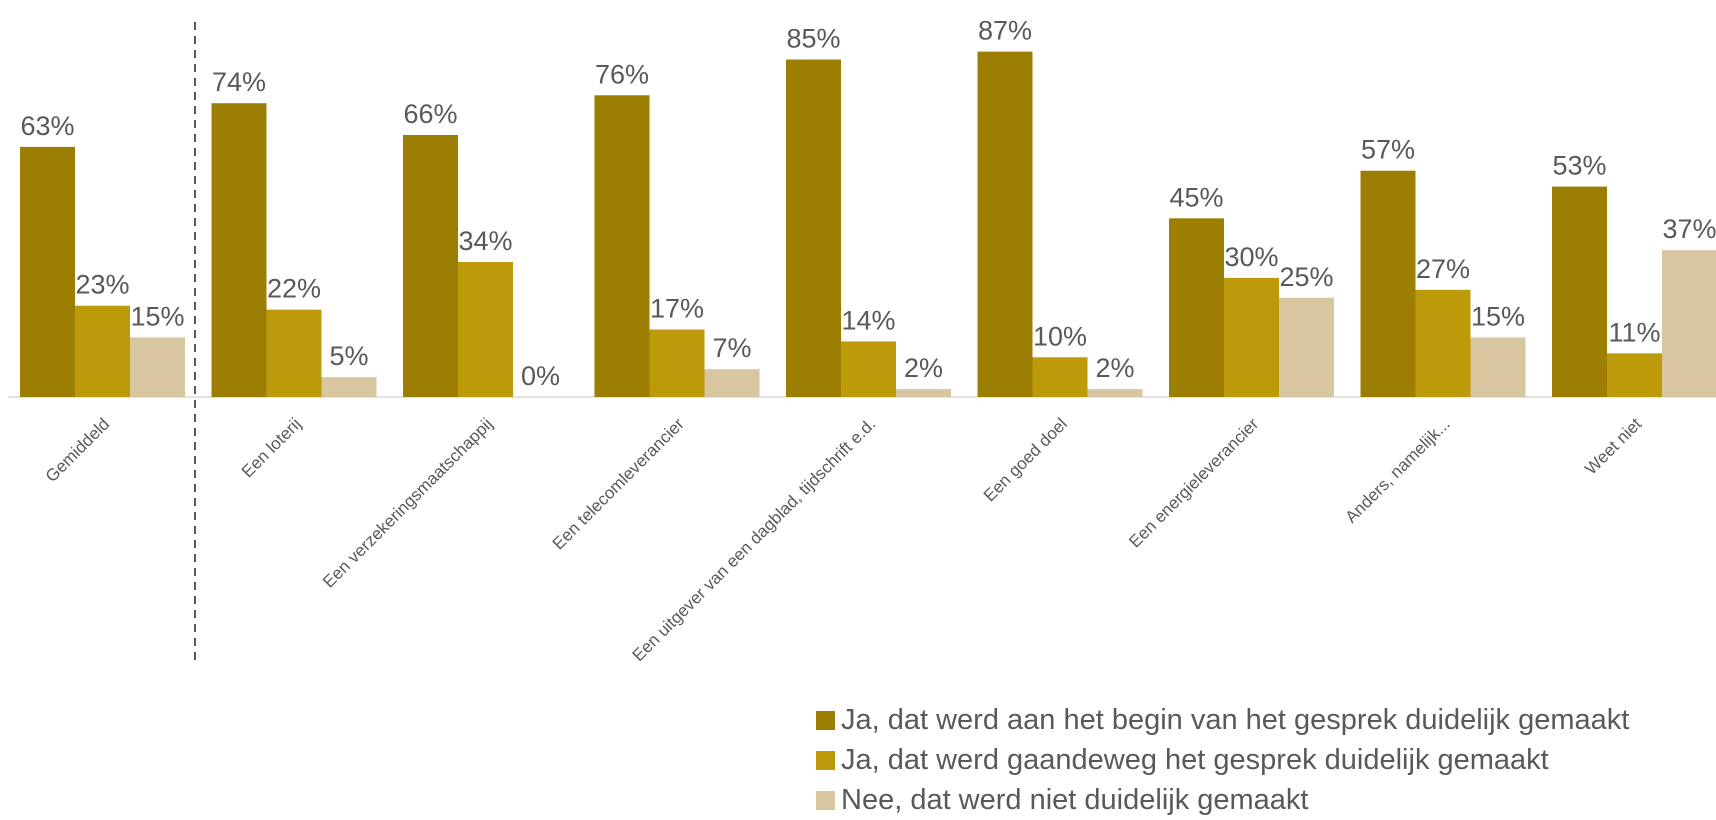  Describe the element at coordinates (731, 348) in the screenshot. I see `data-label-een-telecomleverancier-series-3: 7%` at that location.